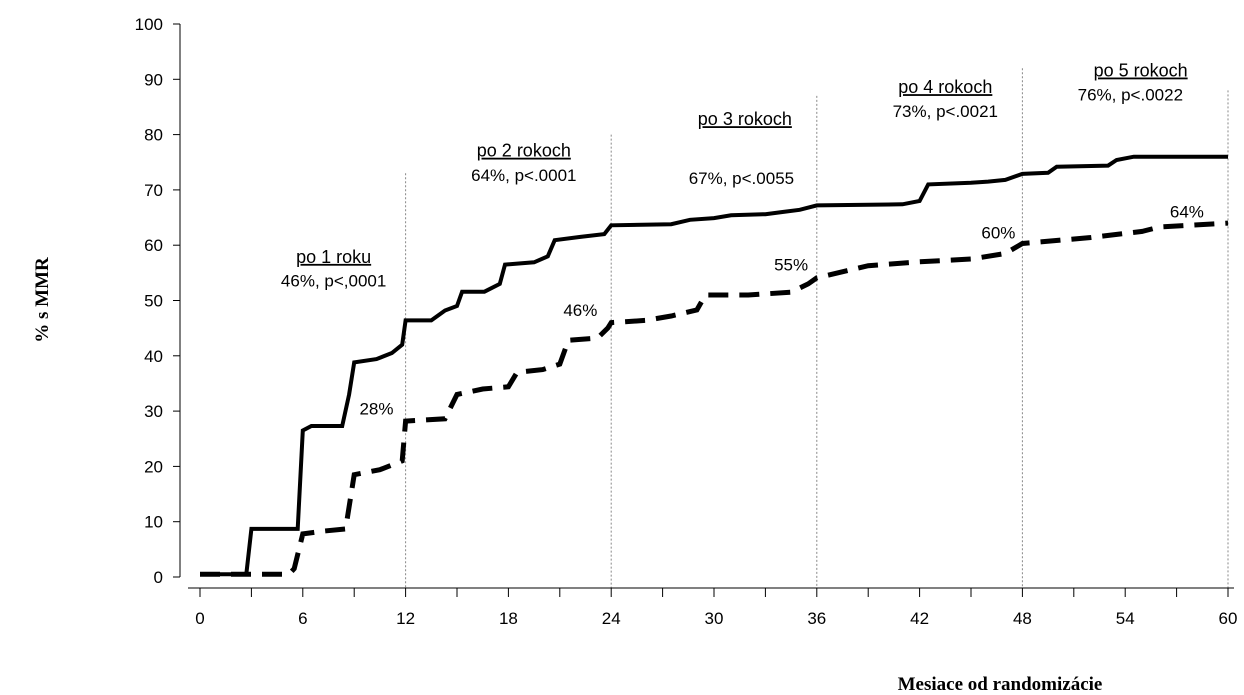  What do you see at coordinates (714, 618) in the screenshot?
I see `x-tick-label: 30` at bounding box center [714, 618].